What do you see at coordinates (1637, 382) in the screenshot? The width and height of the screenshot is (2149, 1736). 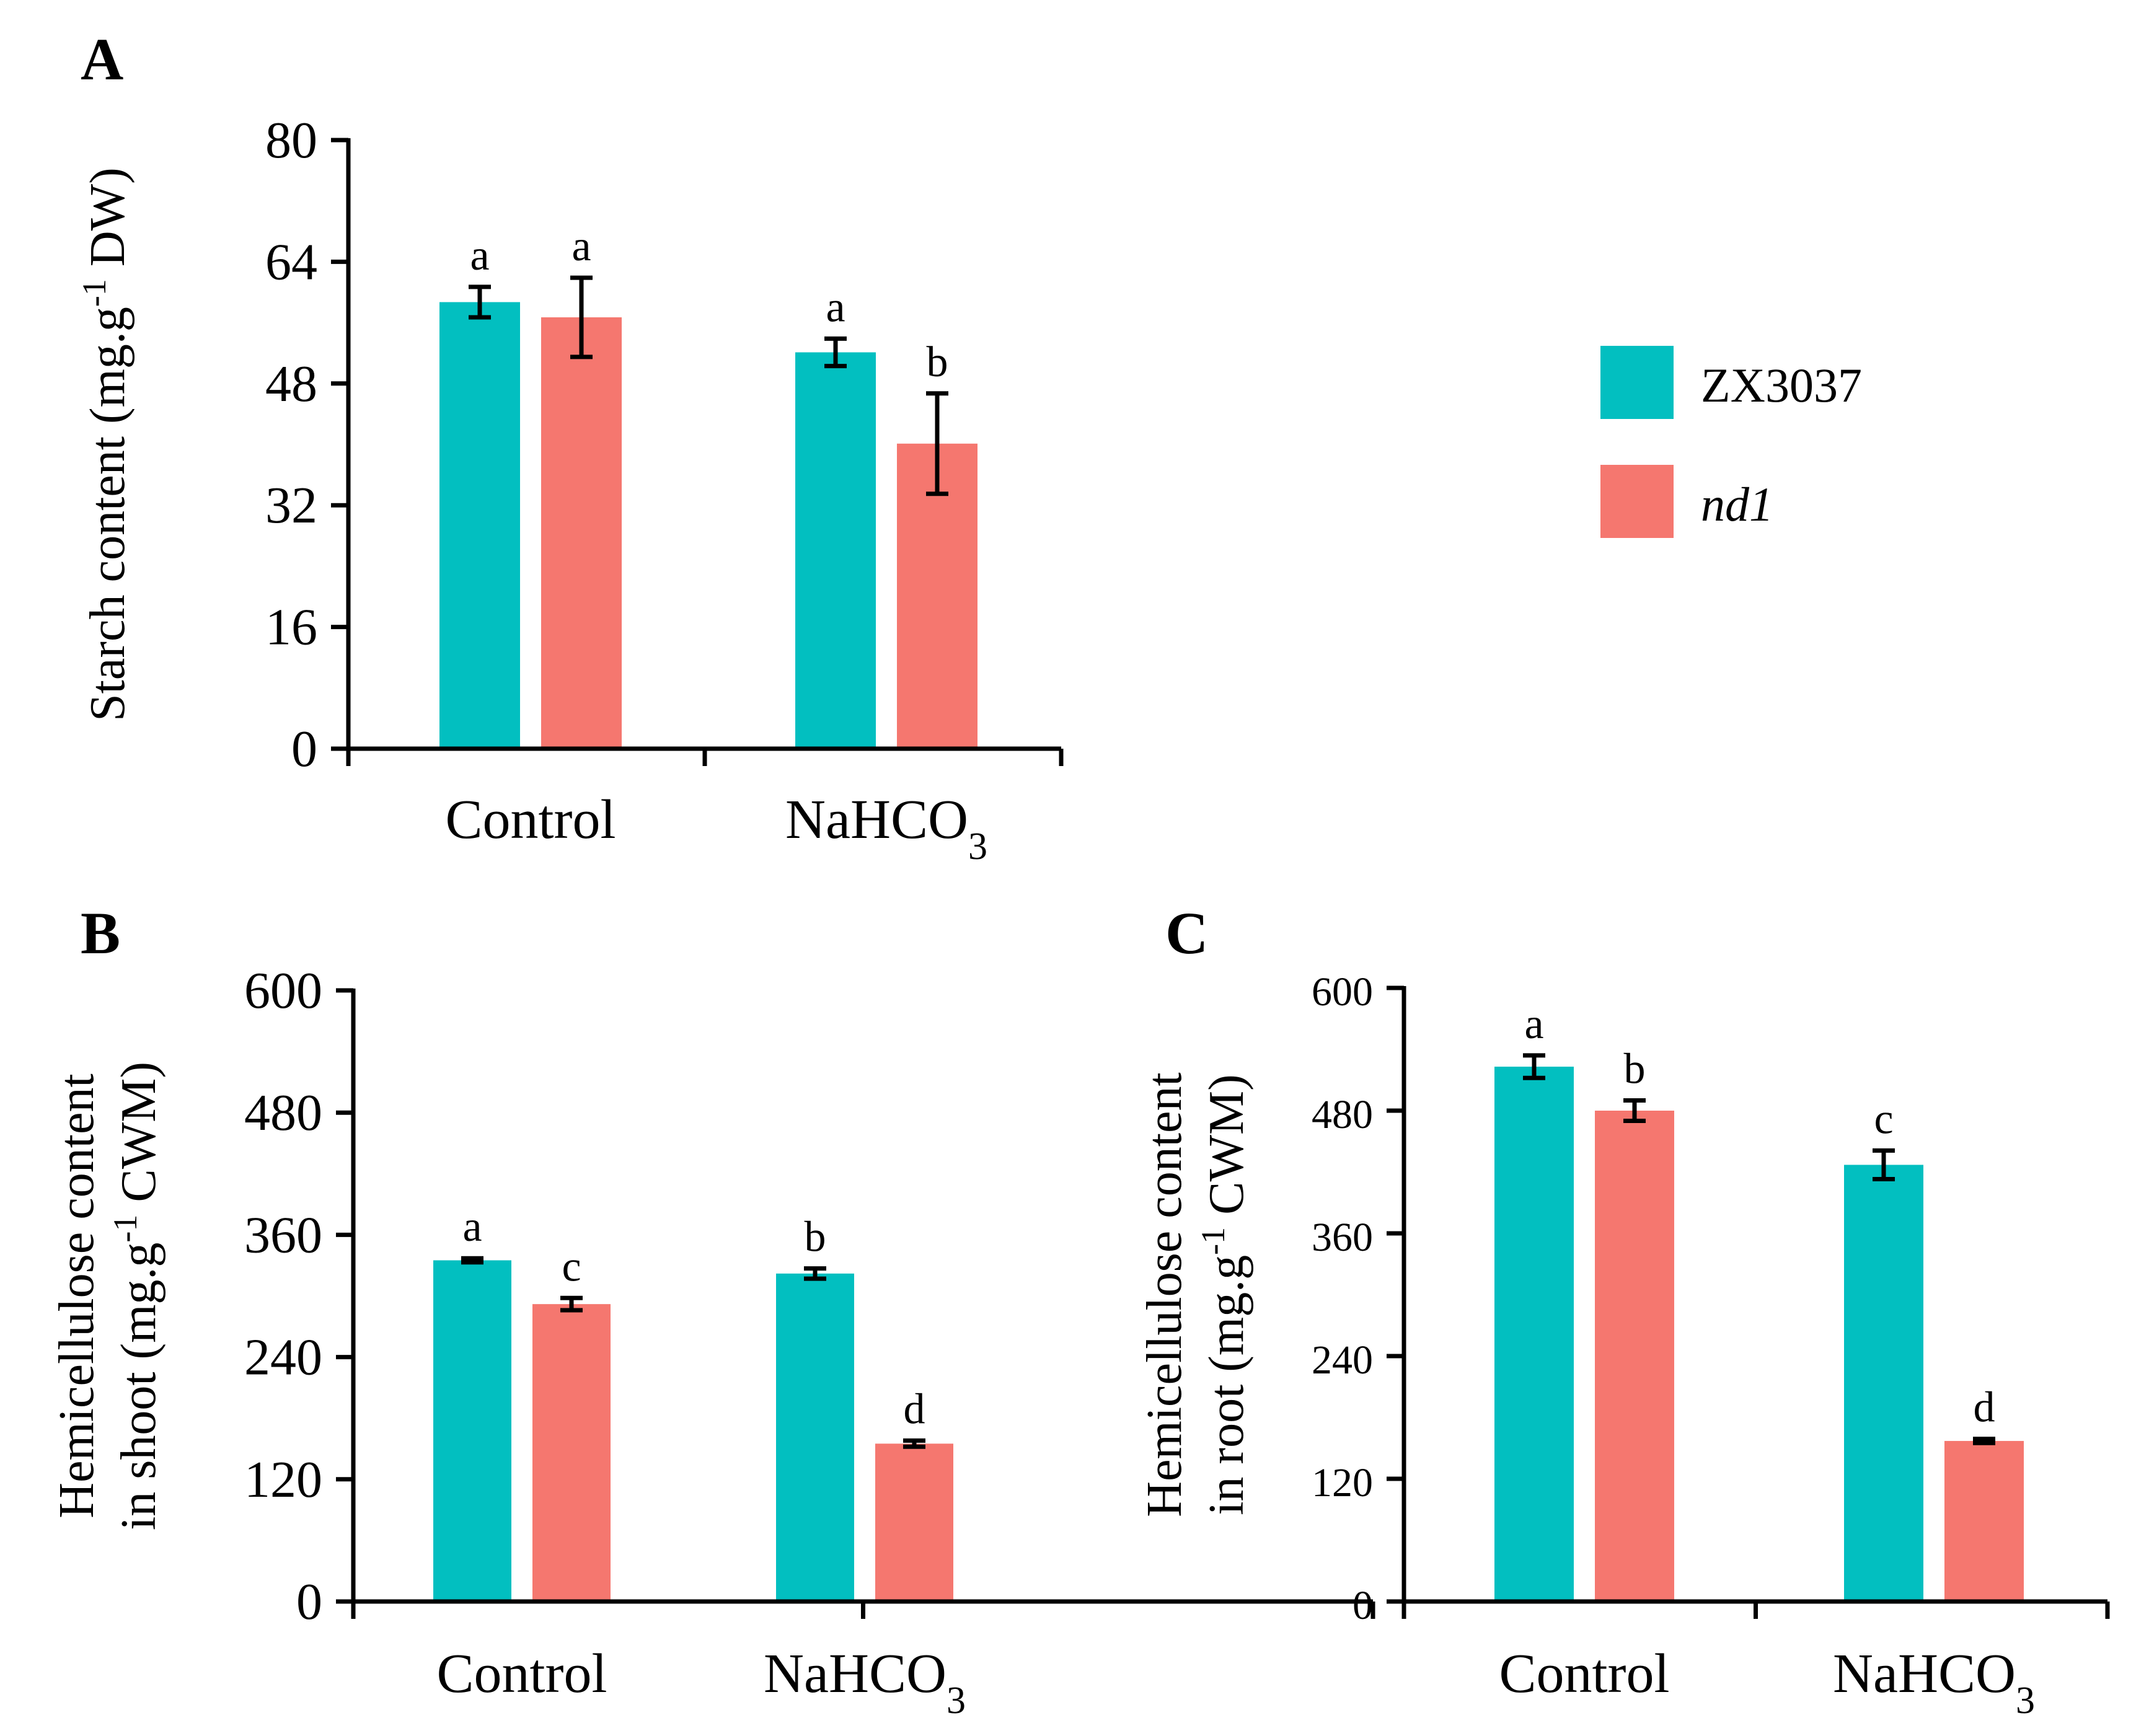 I see `legend-swatch-zx3037` at bounding box center [1637, 382].